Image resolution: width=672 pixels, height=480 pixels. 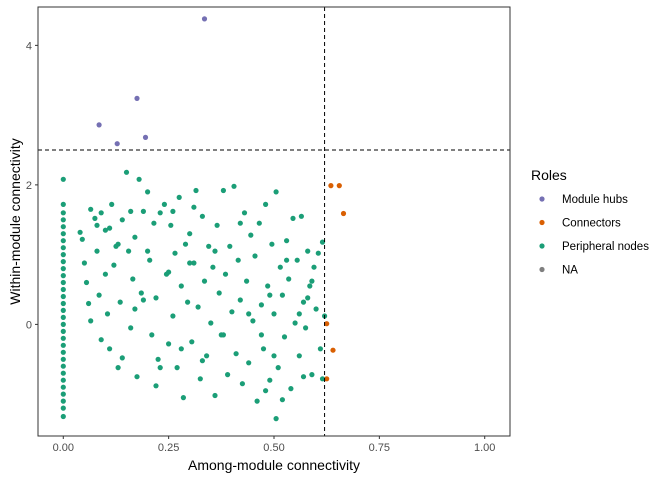 I want to click on legend-title: Roles, so click(x=549, y=175).